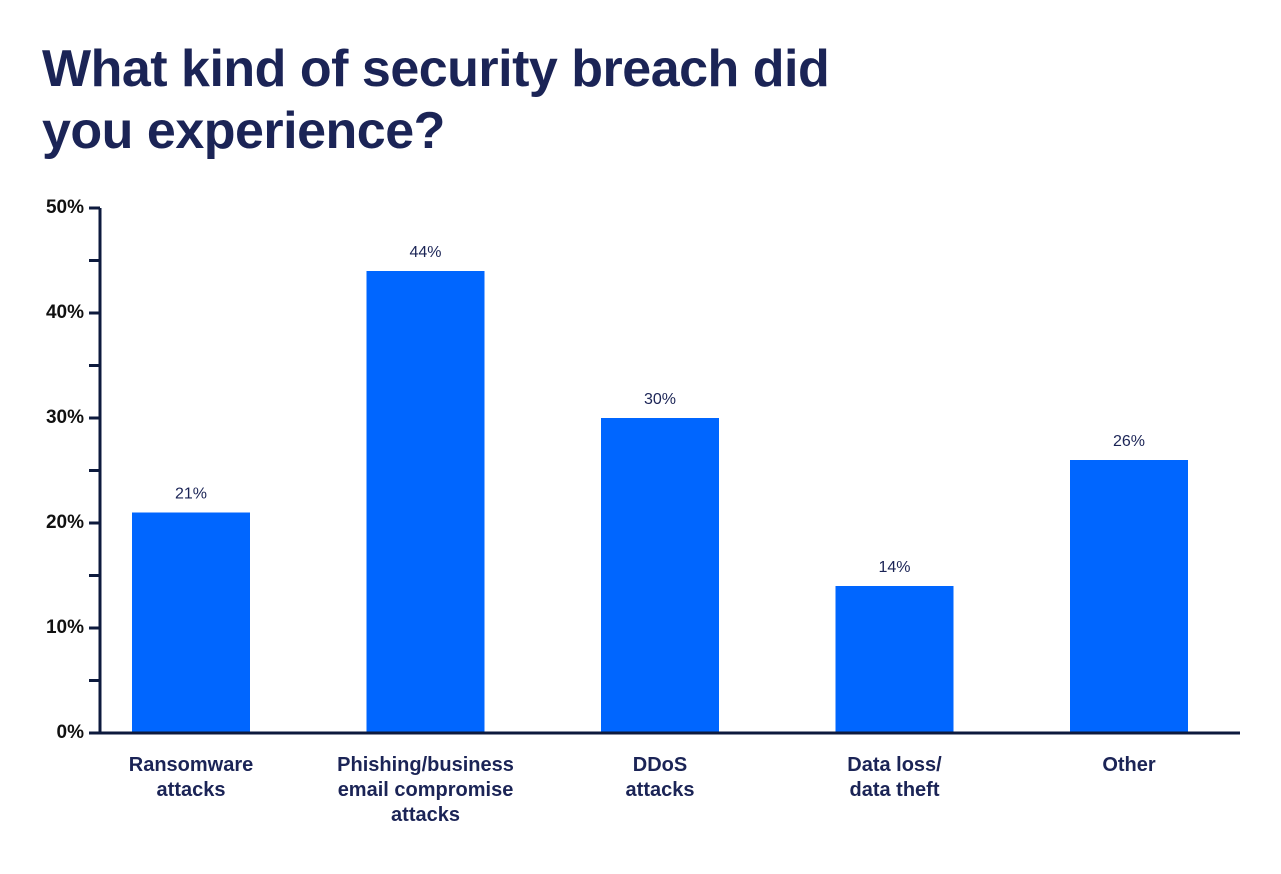 The image size is (1281, 874). I want to click on value-label: 30%, so click(660, 399).